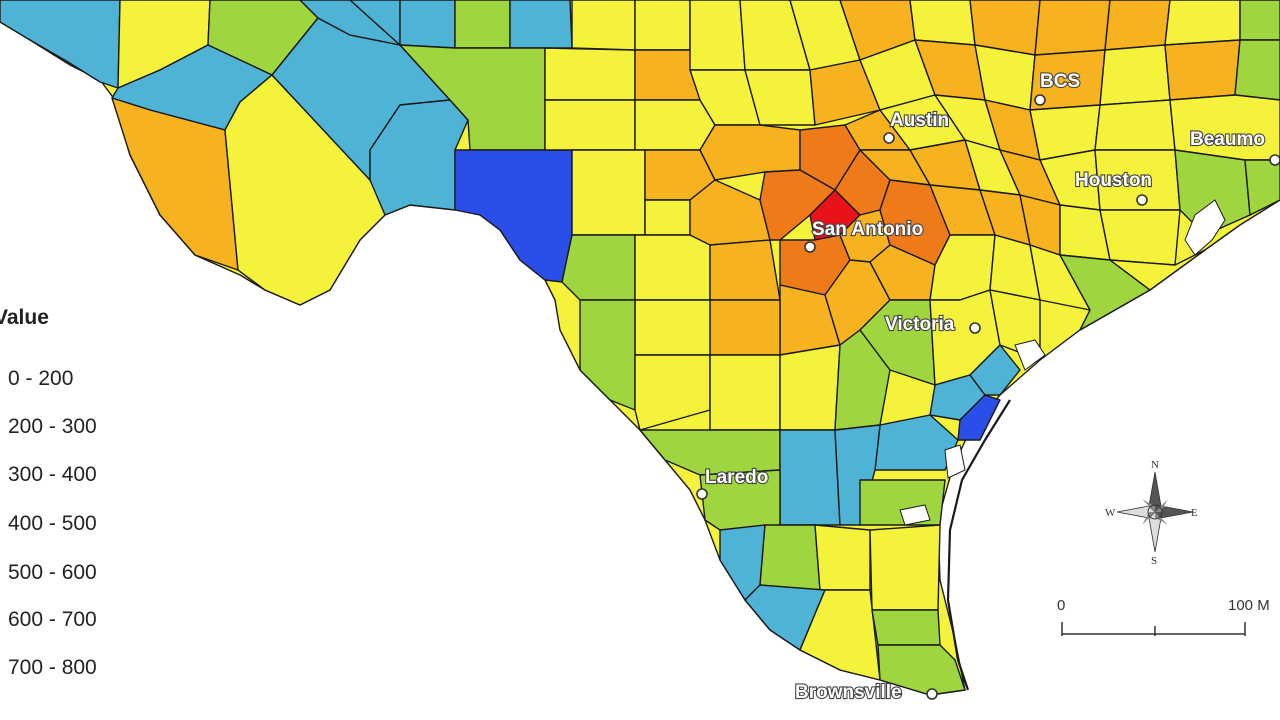 The height and width of the screenshot is (720, 1280). What do you see at coordinates (52, 619) in the screenshot?
I see `legend-item: 600 - 700` at bounding box center [52, 619].